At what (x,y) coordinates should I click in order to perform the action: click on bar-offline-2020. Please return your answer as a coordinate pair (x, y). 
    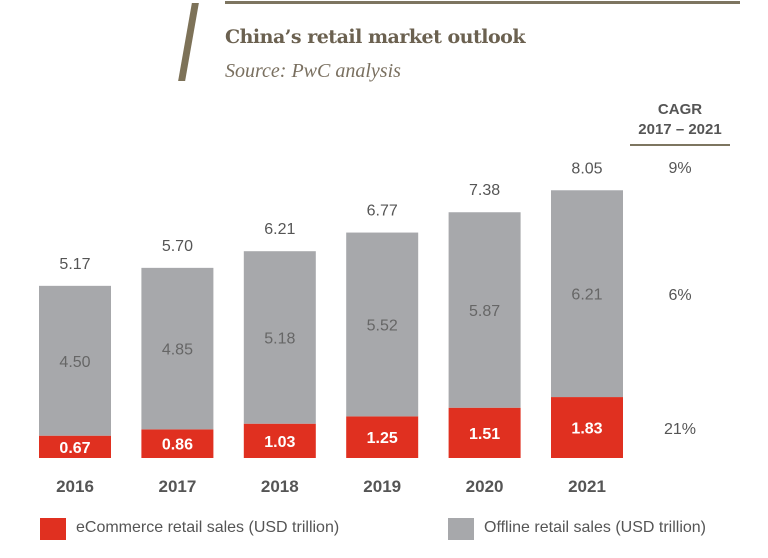
    Looking at the image, I should click on (484, 310).